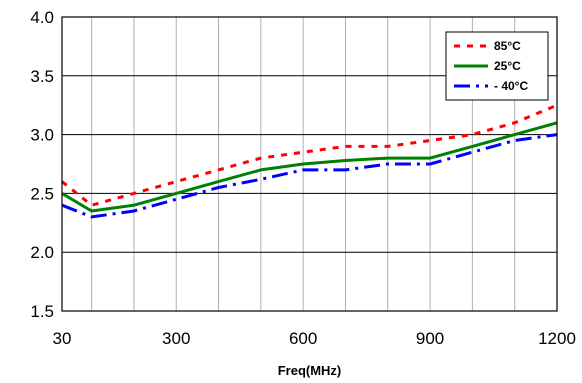 This screenshot has height=383, width=582. I want to click on x-tick-label: 1200, so click(557, 338).